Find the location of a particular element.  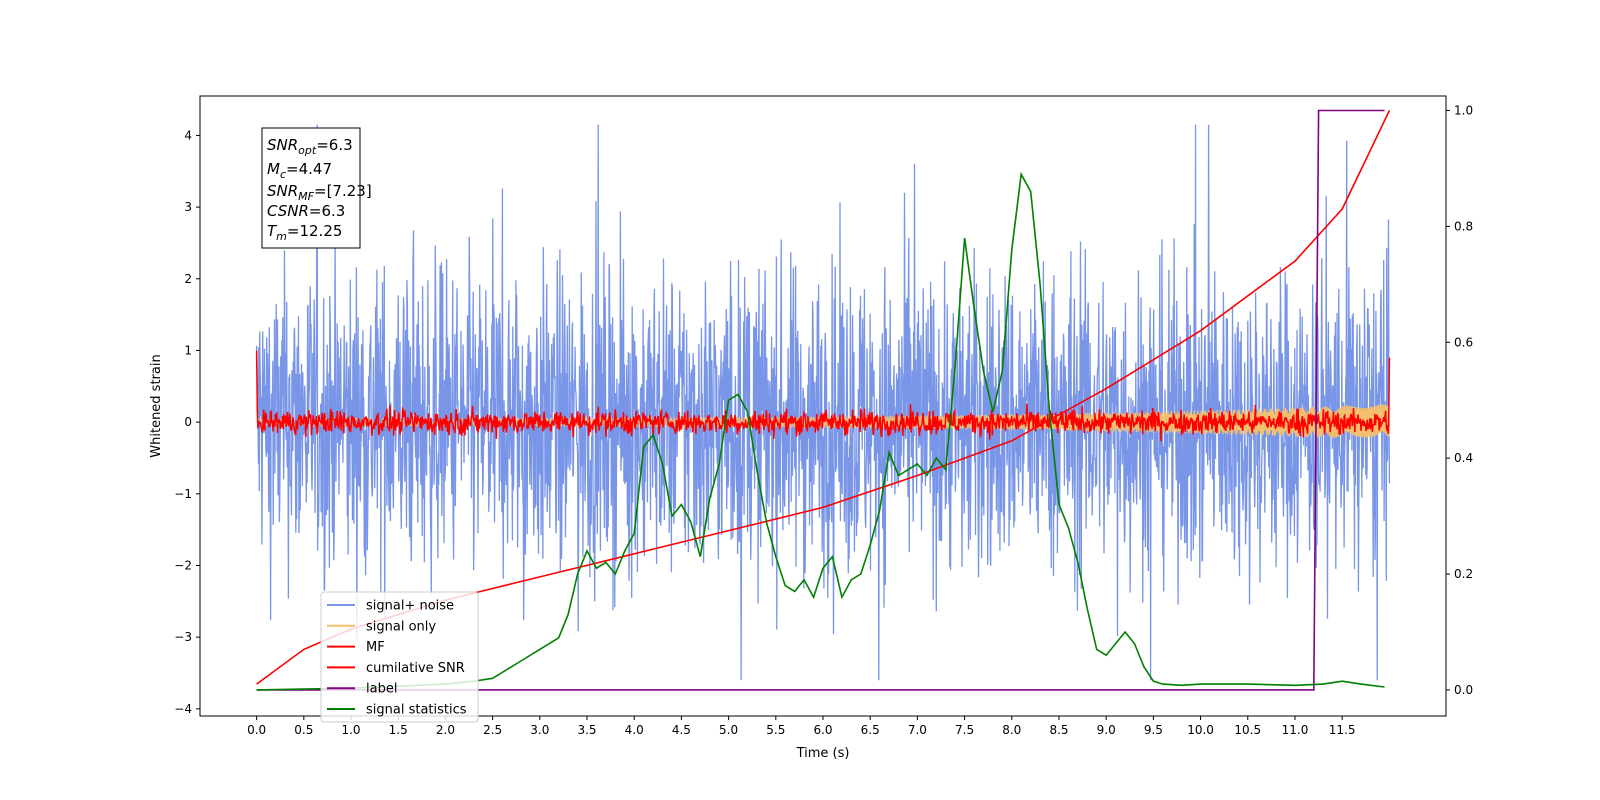

x-tick-label: 0.0 is located at coordinates (256, 730).